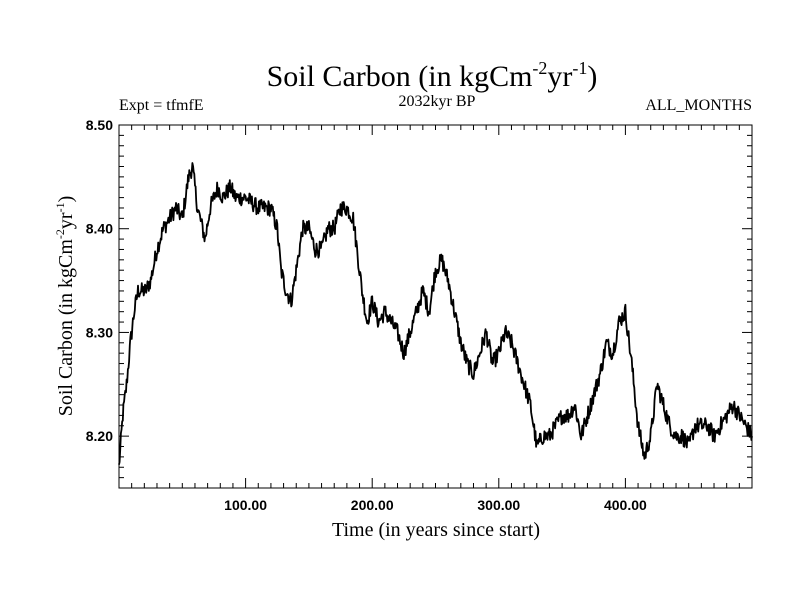 The image size is (800, 600). What do you see at coordinates (99, 125) in the screenshot?
I see `y-tick-label: 8.50` at bounding box center [99, 125].